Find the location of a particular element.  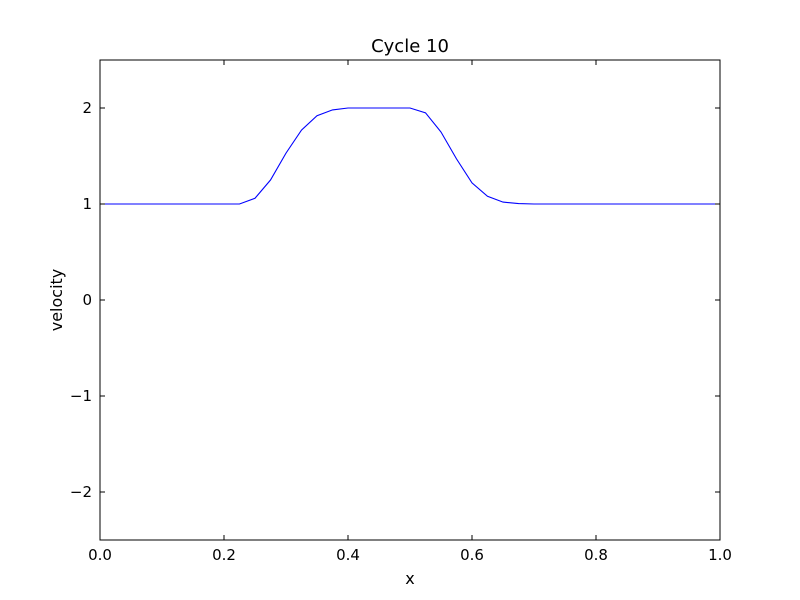

y-tick-label: 2 is located at coordinates (87, 108).